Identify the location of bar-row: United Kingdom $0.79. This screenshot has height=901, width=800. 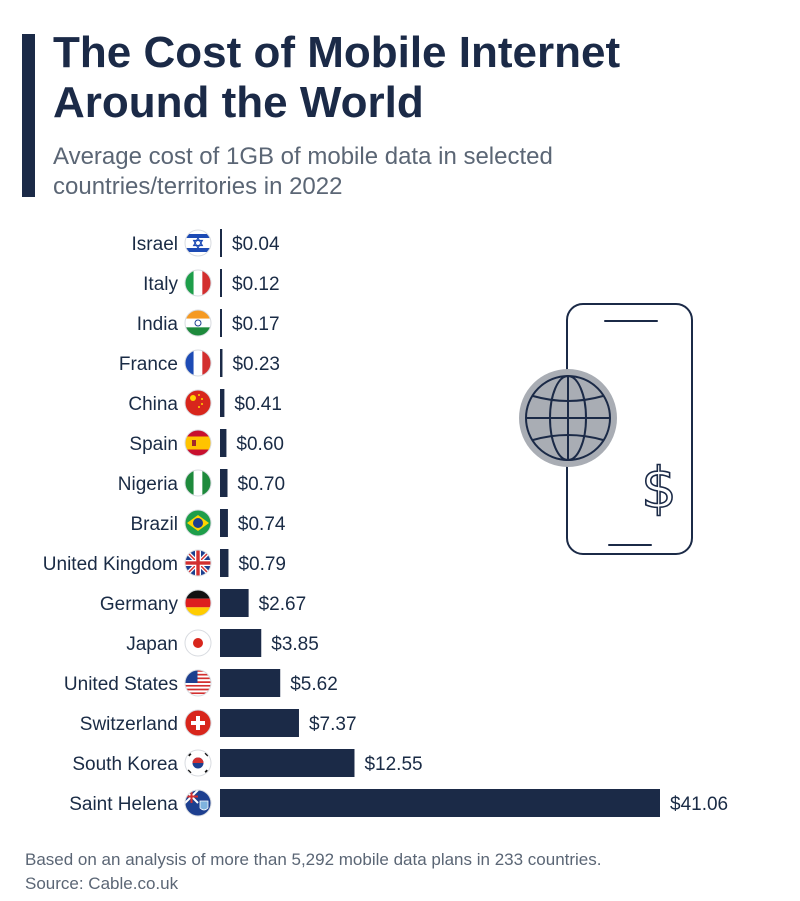
(164, 563).